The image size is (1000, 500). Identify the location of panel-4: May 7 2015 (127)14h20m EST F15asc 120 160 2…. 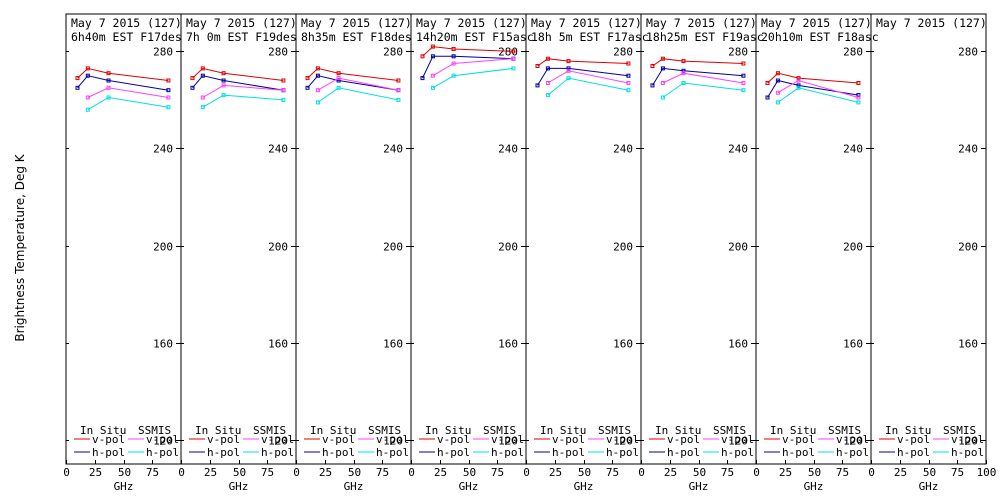
(471, 253).